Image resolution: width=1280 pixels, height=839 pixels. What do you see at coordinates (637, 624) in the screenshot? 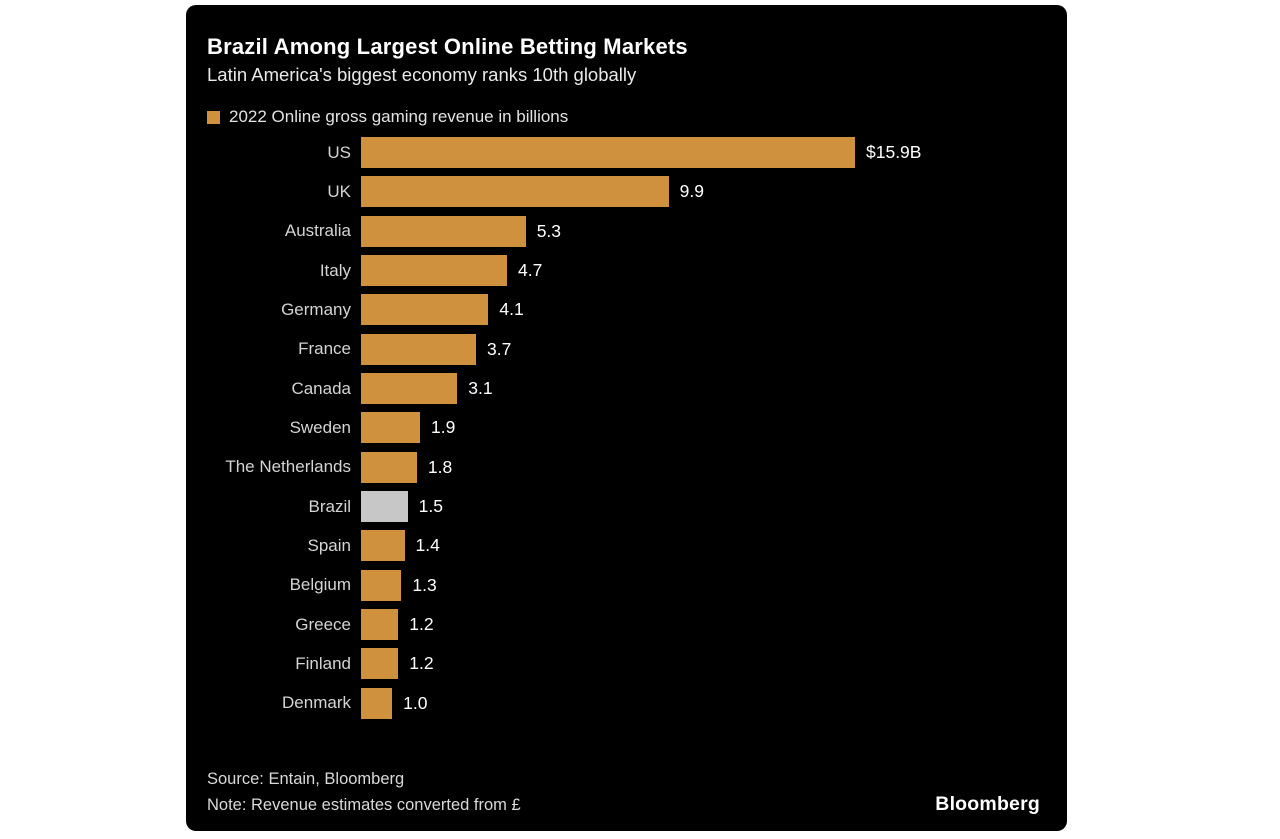
I see `chart-row: Greece 1.2` at bounding box center [637, 624].